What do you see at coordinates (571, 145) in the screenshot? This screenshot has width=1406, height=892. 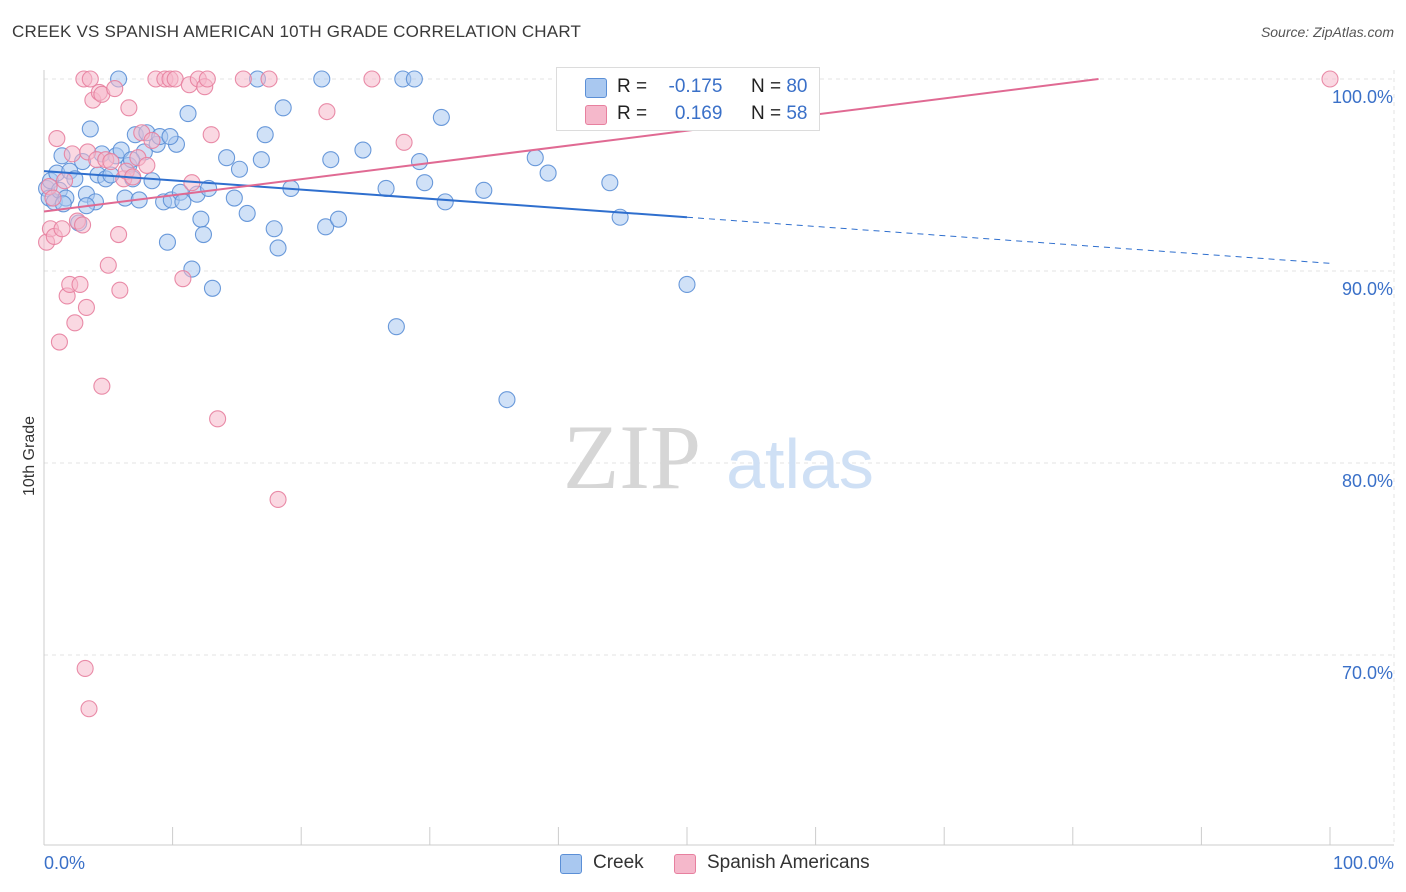 I see `spanish-trend-line` at bounding box center [571, 145].